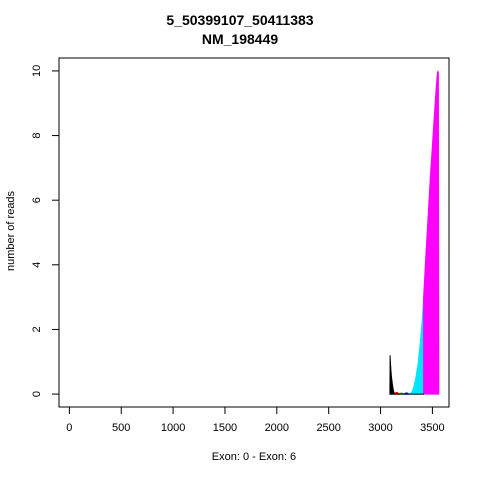 The image size is (480, 480). I want to click on y-tick-label: 6, so click(37, 200).